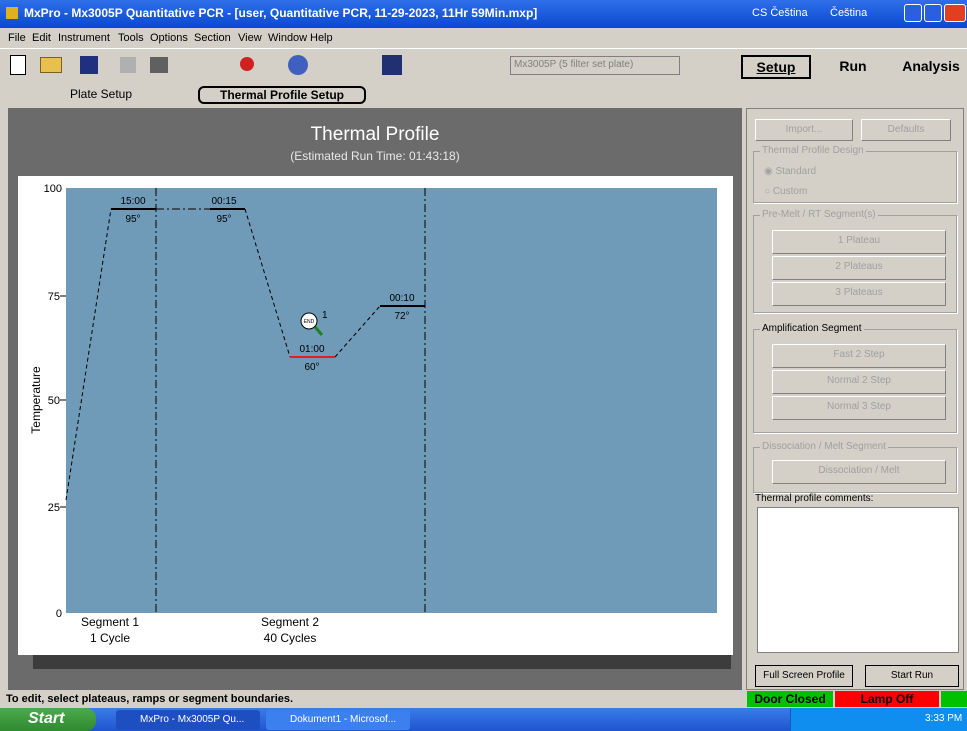 The width and height of the screenshot is (967, 731). Describe the element at coordinates (375, 134) in the screenshot. I see `chart-title: Thermal Profile` at that location.